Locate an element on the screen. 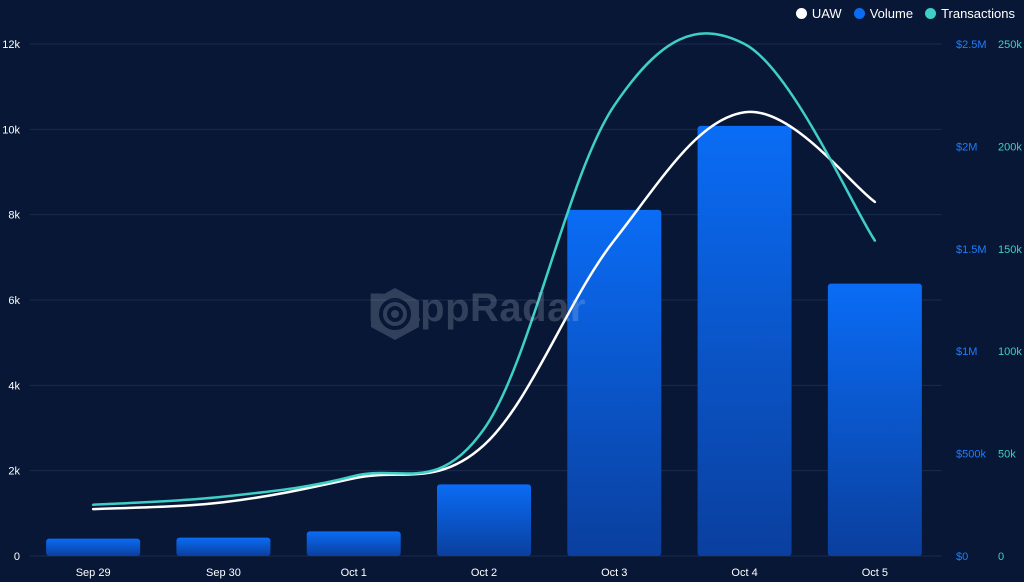  legend-item-transactions: Transactions is located at coordinates (970, 13).